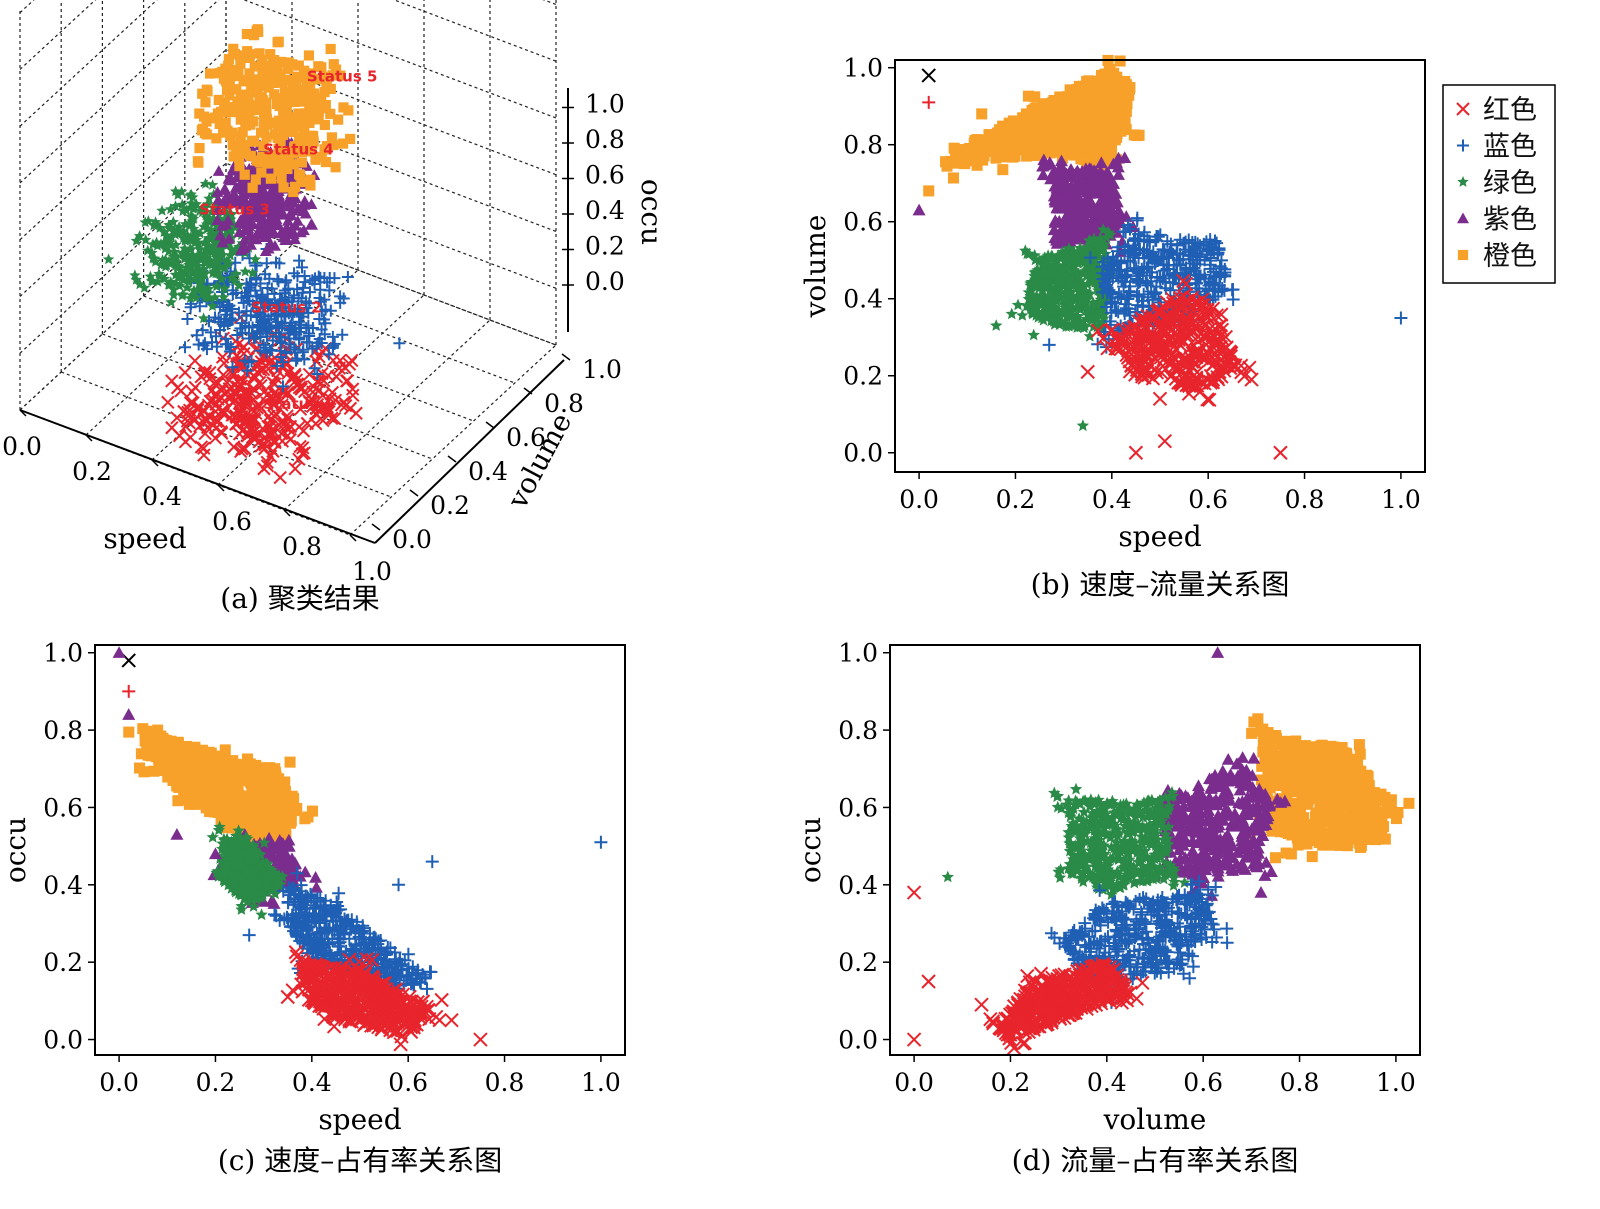 The height and width of the screenshot is (1209, 1600). I want to click on y-tick-label: 0.6, so click(863, 222).